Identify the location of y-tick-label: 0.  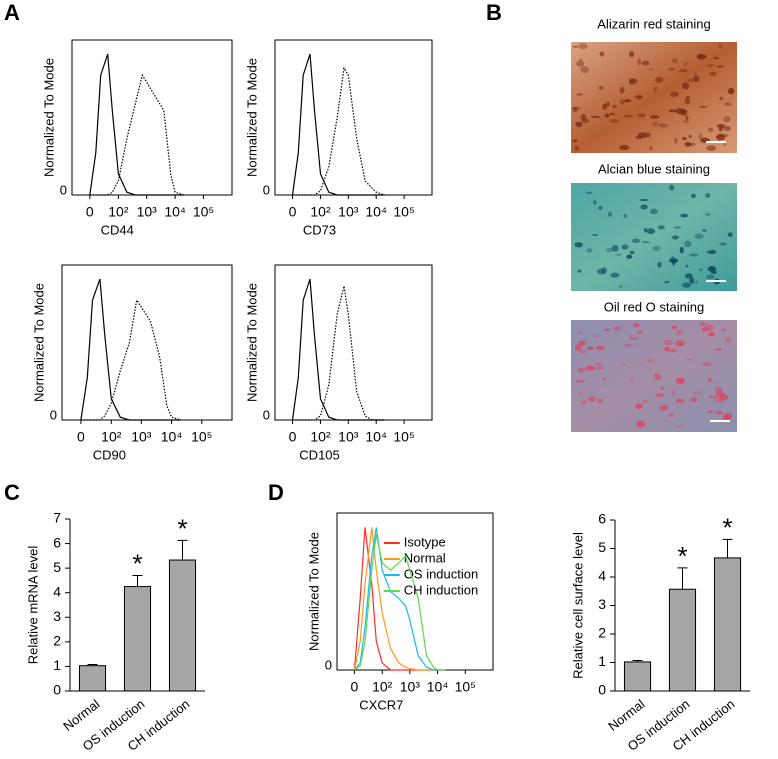
(328, 664).